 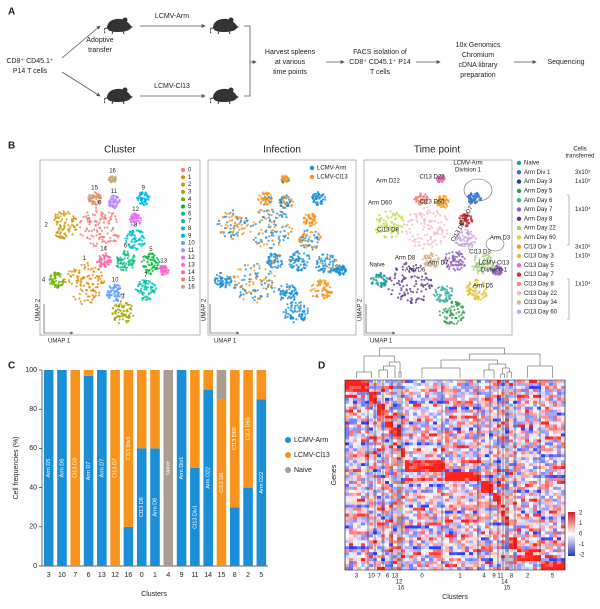 I want to click on umap-x-label: UMAP 1, so click(x=59, y=342).